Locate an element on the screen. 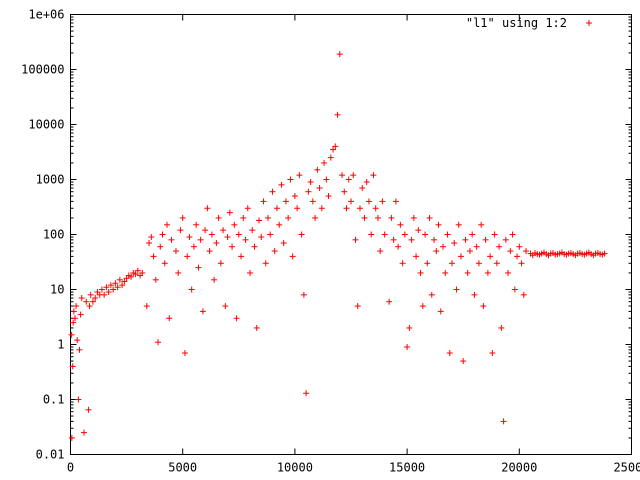 Image resolution: width=640 pixels, height=480 pixels. y-tick-label: 10000 is located at coordinates (46, 125).